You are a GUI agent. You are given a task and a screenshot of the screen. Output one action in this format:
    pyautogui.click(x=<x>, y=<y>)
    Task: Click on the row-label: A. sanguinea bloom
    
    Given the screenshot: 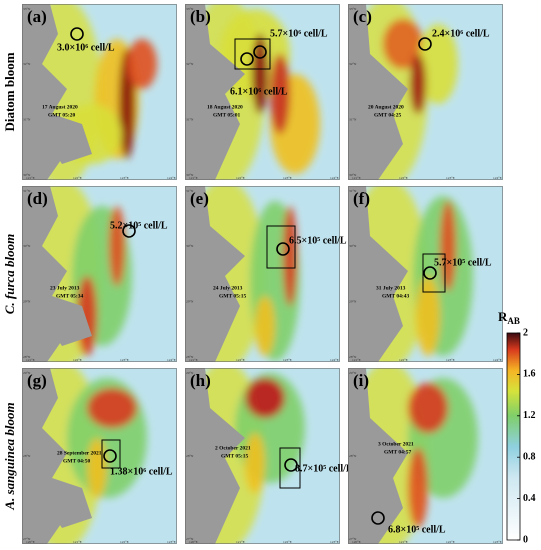 What is the action you would take?
    pyautogui.click(x=9, y=456)
    